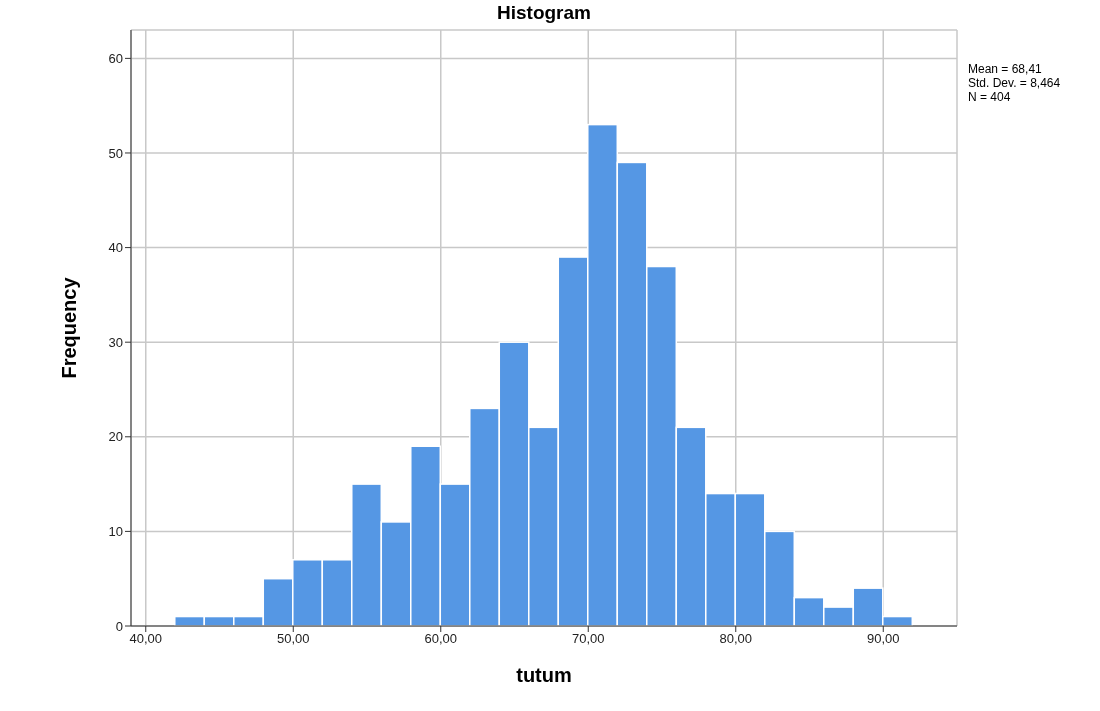  What do you see at coordinates (588, 639) in the screenshot?
I see `x-tick-label: 70,00` at bounding box center [588, 639].